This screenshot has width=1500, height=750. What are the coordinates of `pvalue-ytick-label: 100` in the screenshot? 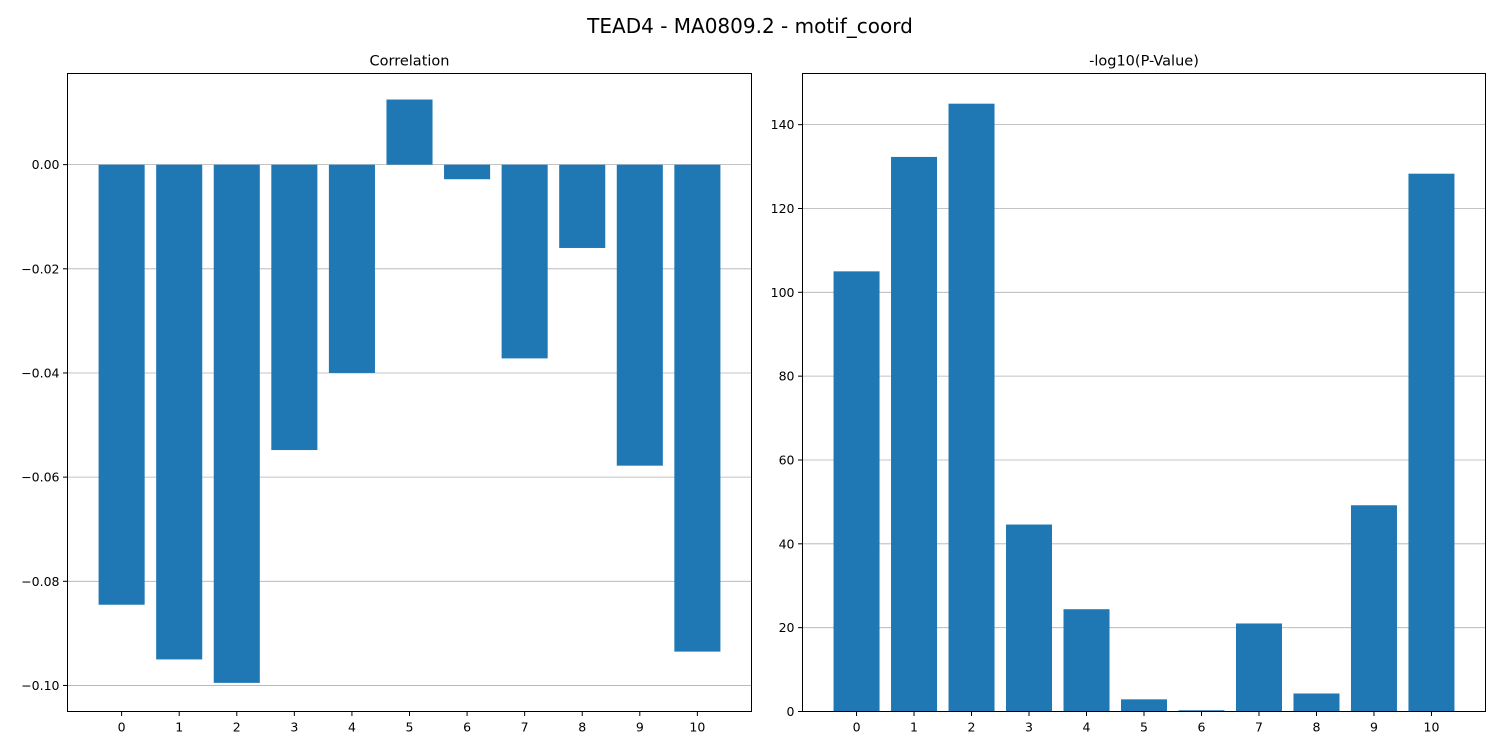 It's located at (783, 292).